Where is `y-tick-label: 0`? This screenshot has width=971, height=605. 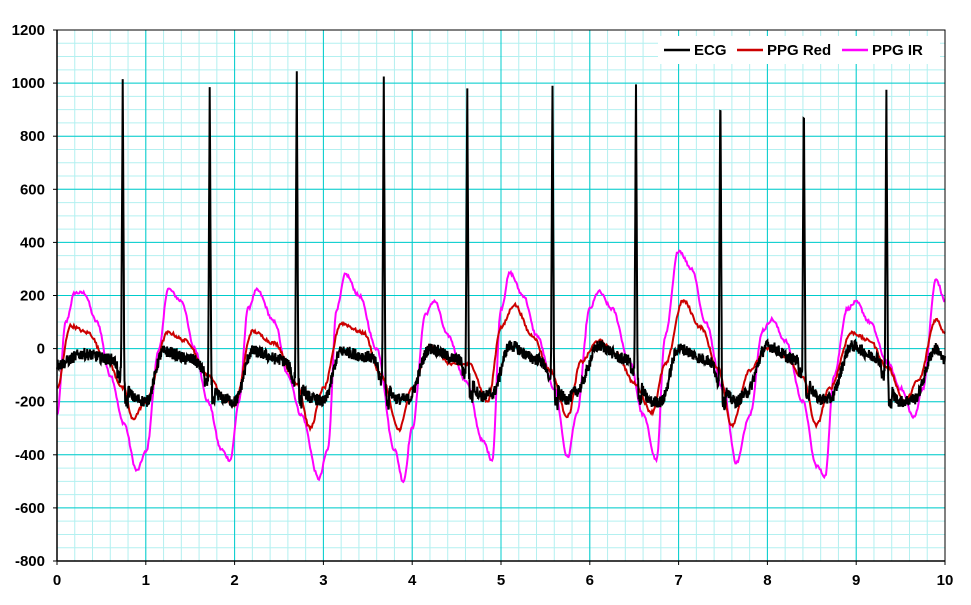 y-tick-label: 0 is located at coordinates (41, 349).